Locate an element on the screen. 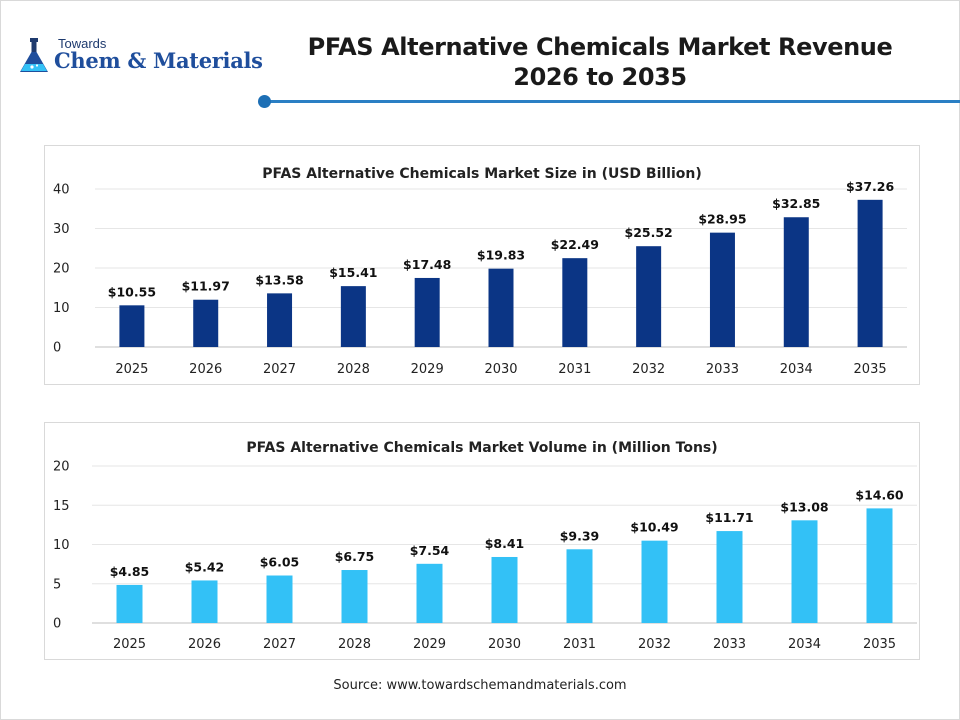 This screenshot has height=720, width=960. volume-x-tick-label-2030: 2030 is located at coordinates (504, 644).